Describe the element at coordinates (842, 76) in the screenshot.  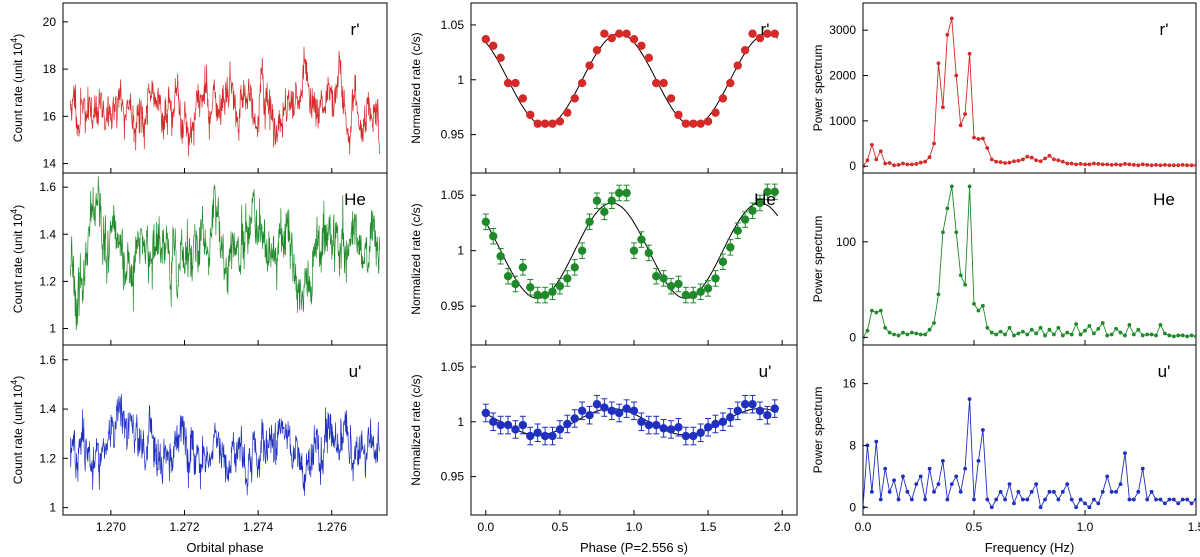
I see `y-tick-label: 2000` at that location.